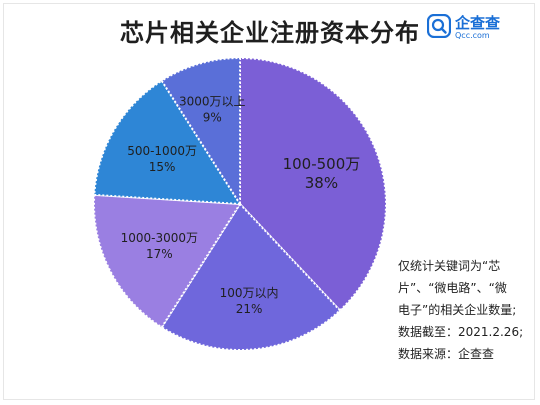  I want to click on note-line: 电子”的相关企业数量;, so click(457, 310).